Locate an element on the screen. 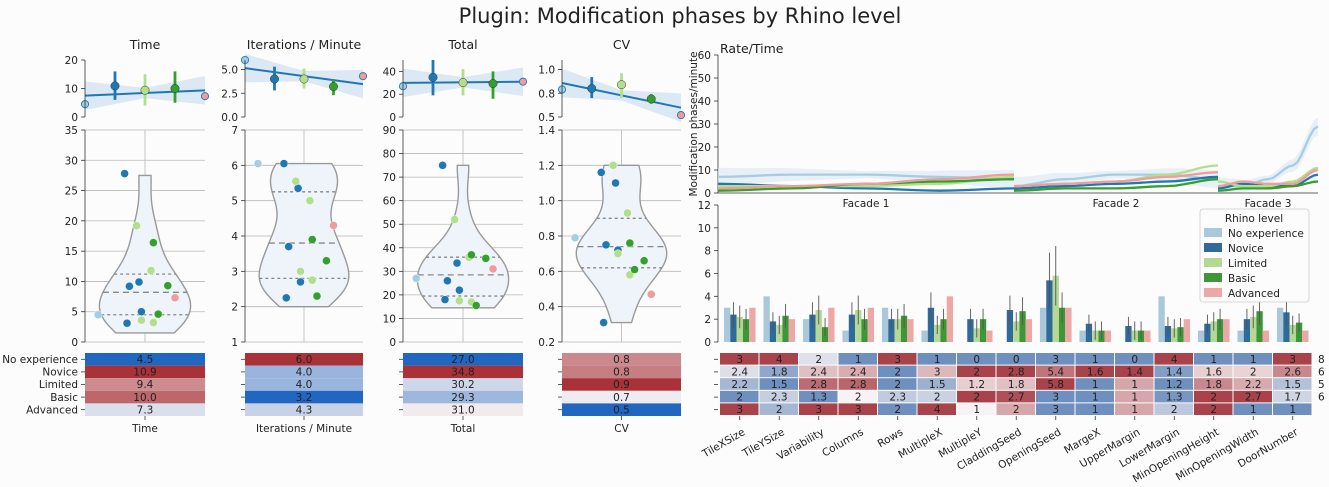 The height and width of the screenshot is (487, 1329). heatmap-x-label: Total is located at coordinates (463, 429).